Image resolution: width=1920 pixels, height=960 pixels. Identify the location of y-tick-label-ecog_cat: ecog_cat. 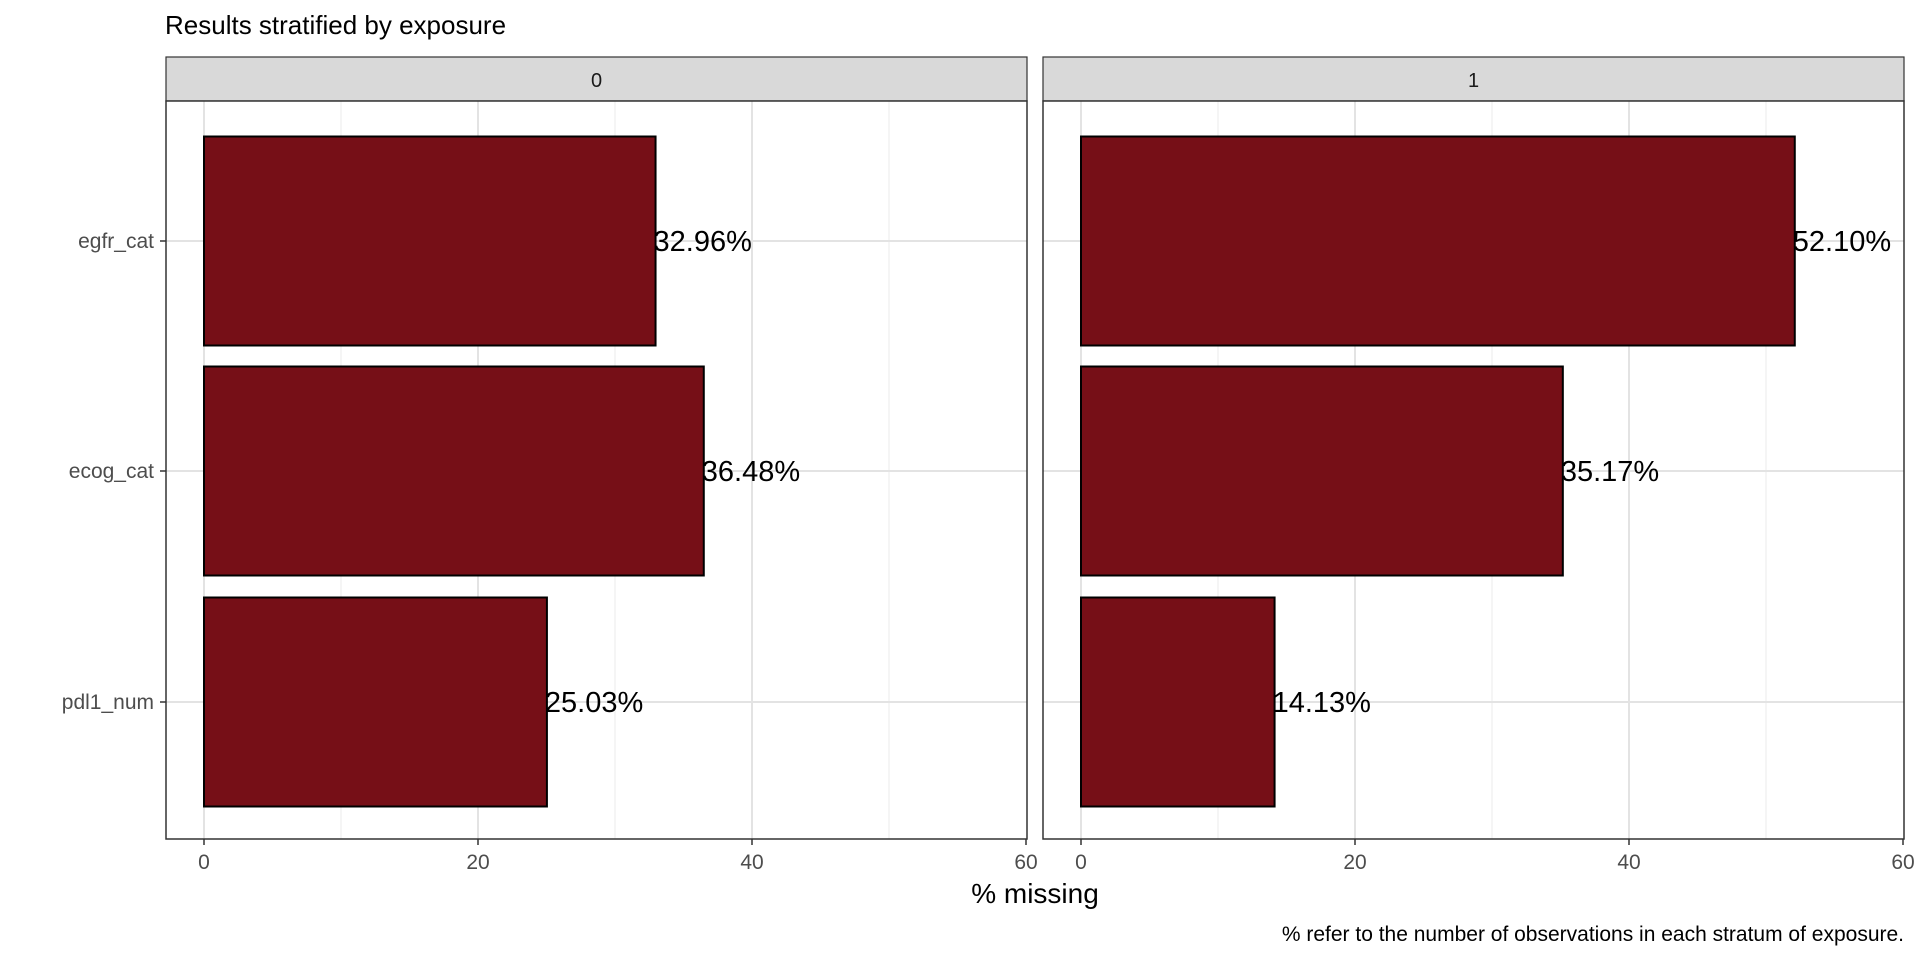
(111, 471).